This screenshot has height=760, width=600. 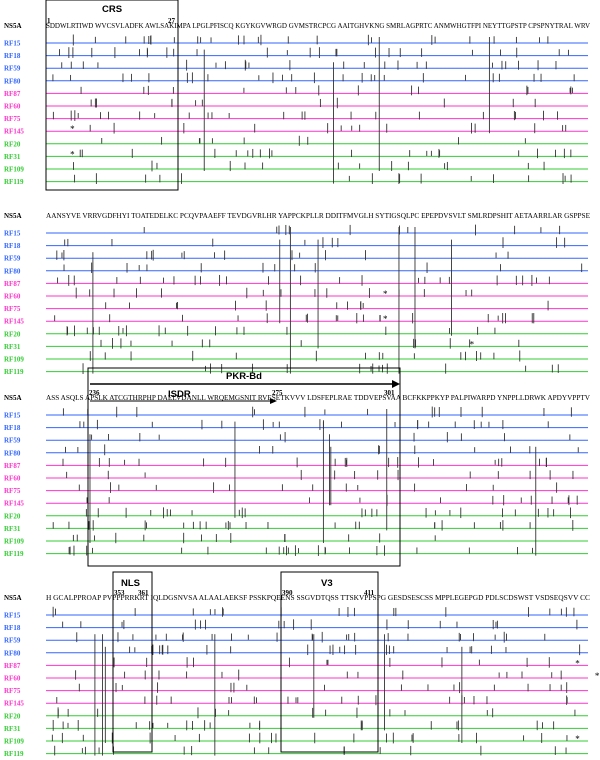 What do you see at coordinates (49, 21) in the screenshot?
I see `region-start: 1` at bounding box center [49, 21].